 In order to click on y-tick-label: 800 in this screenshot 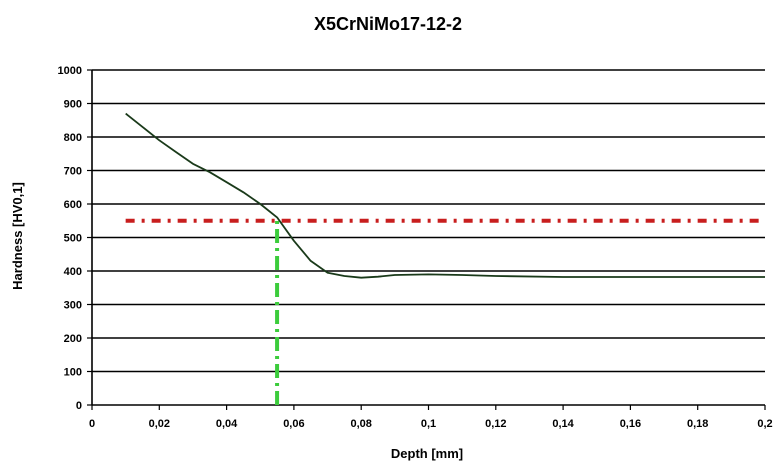, I will do `click(73, 138)`.